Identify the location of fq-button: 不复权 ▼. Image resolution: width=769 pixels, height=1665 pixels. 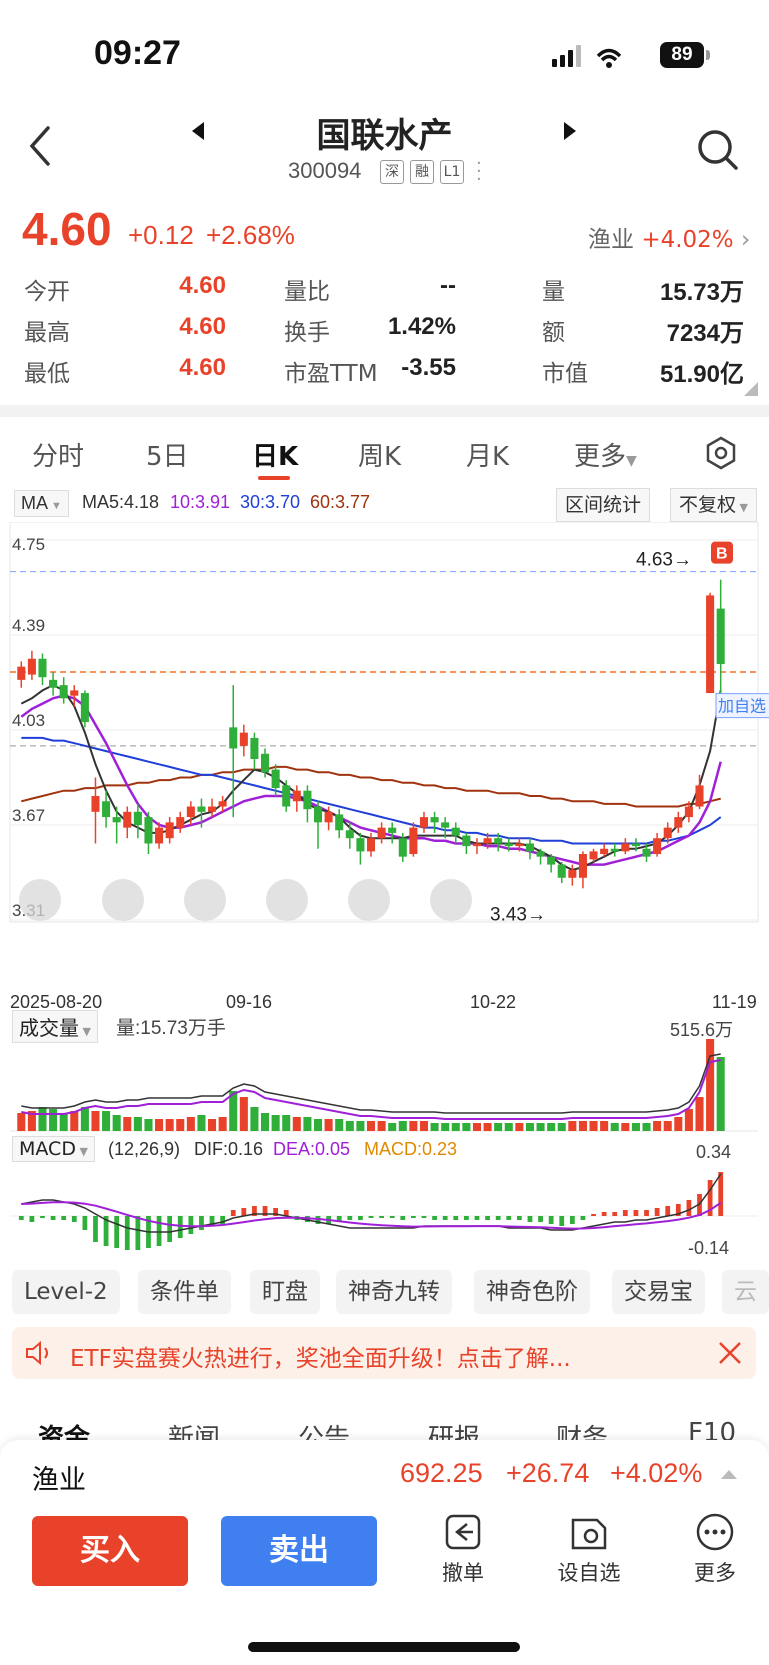
(713, 505).